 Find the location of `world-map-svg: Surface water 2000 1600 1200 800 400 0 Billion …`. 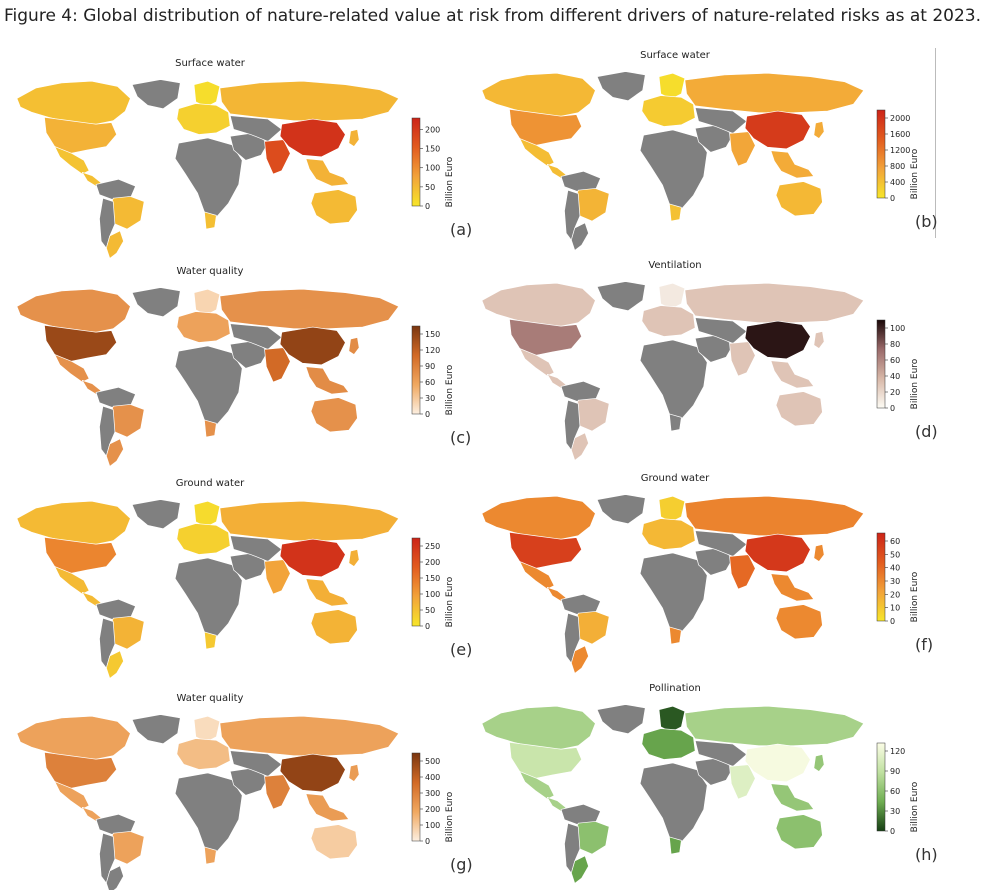

world-map-svg: Surface water 2000 1600 1200 800 400 0 Billion … is located at coordinates (709, 150).